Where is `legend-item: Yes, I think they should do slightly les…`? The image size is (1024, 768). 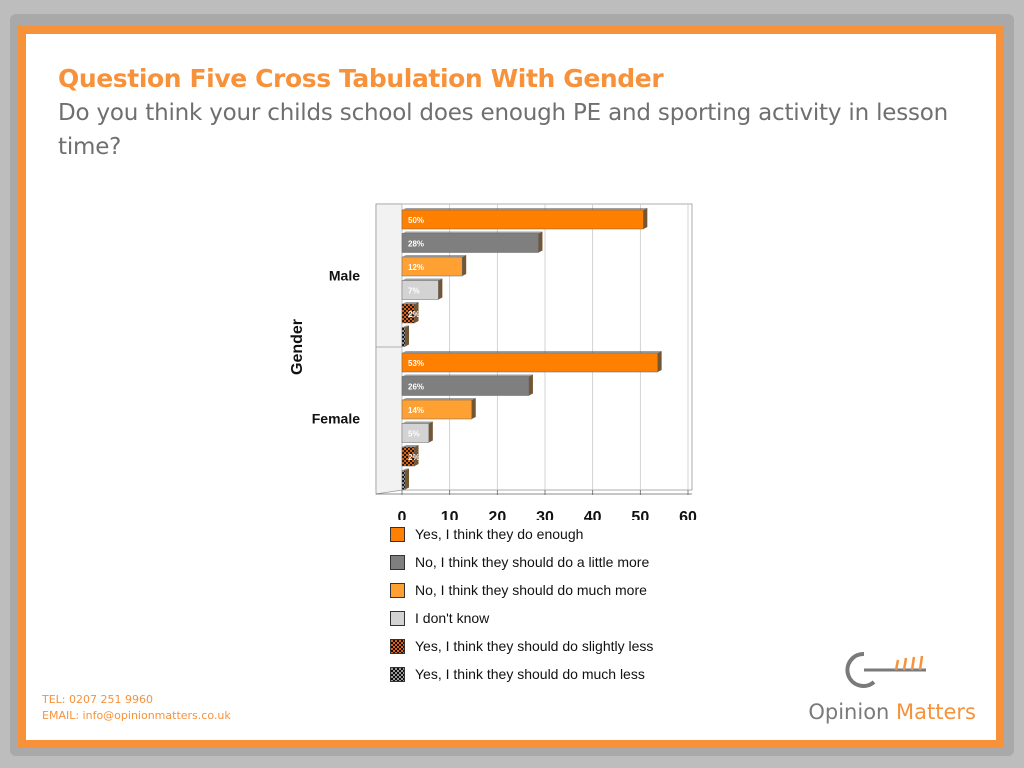 legend-item: Yes, I think they should do slightly les… is located at coordinates (521, 646).